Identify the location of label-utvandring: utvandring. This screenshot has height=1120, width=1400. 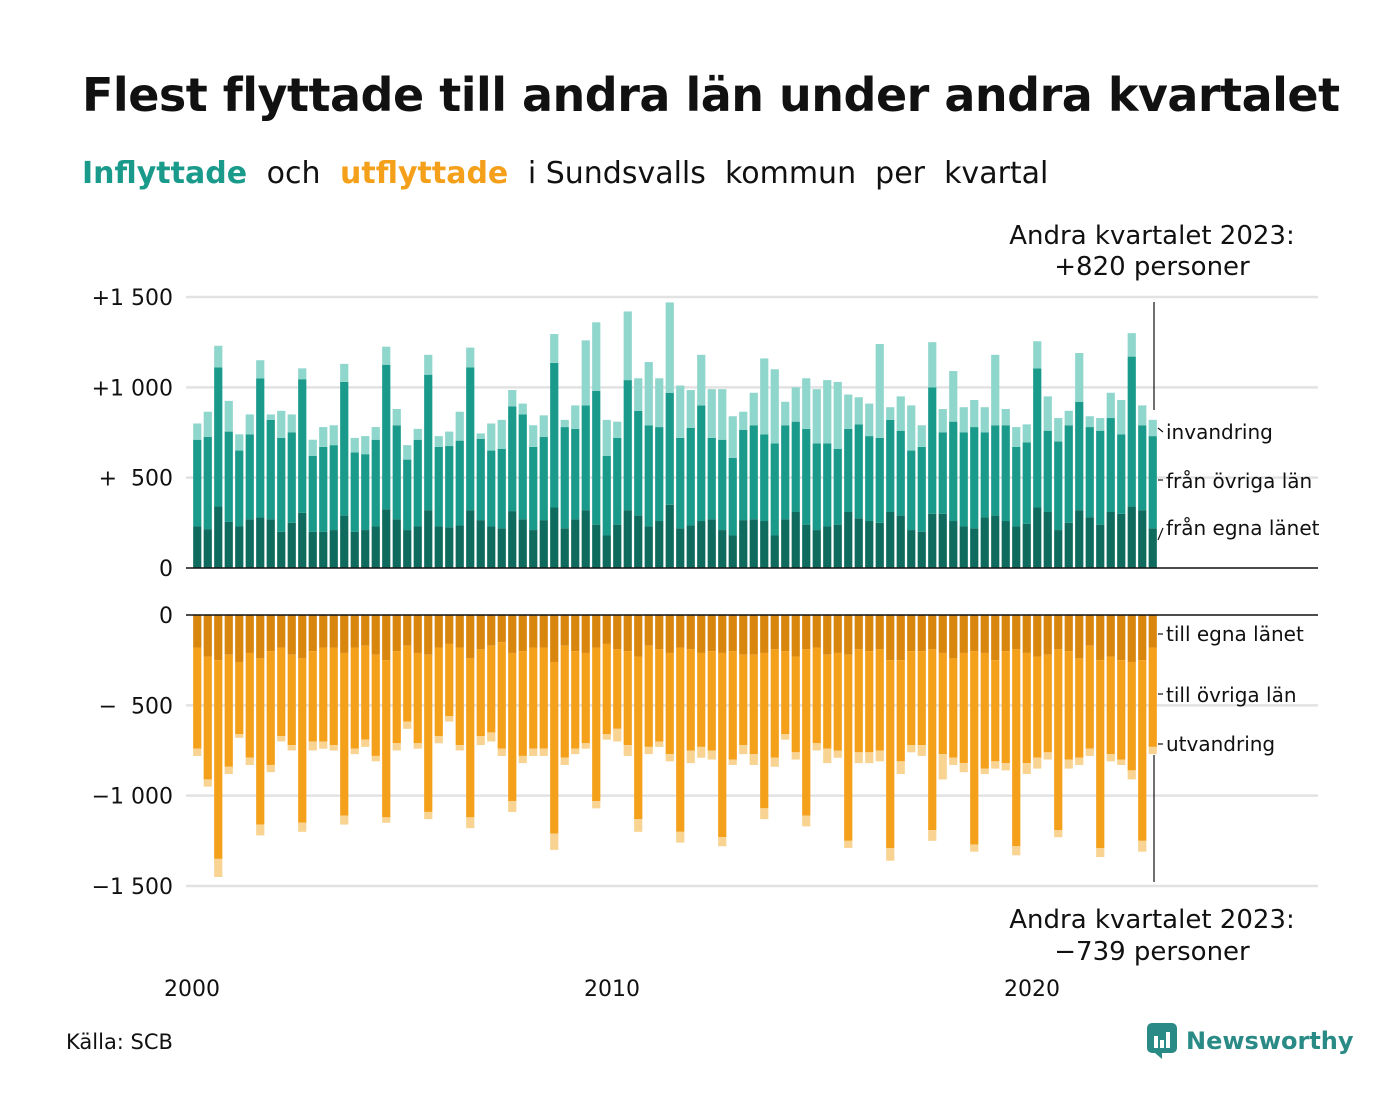
(1220, 744).